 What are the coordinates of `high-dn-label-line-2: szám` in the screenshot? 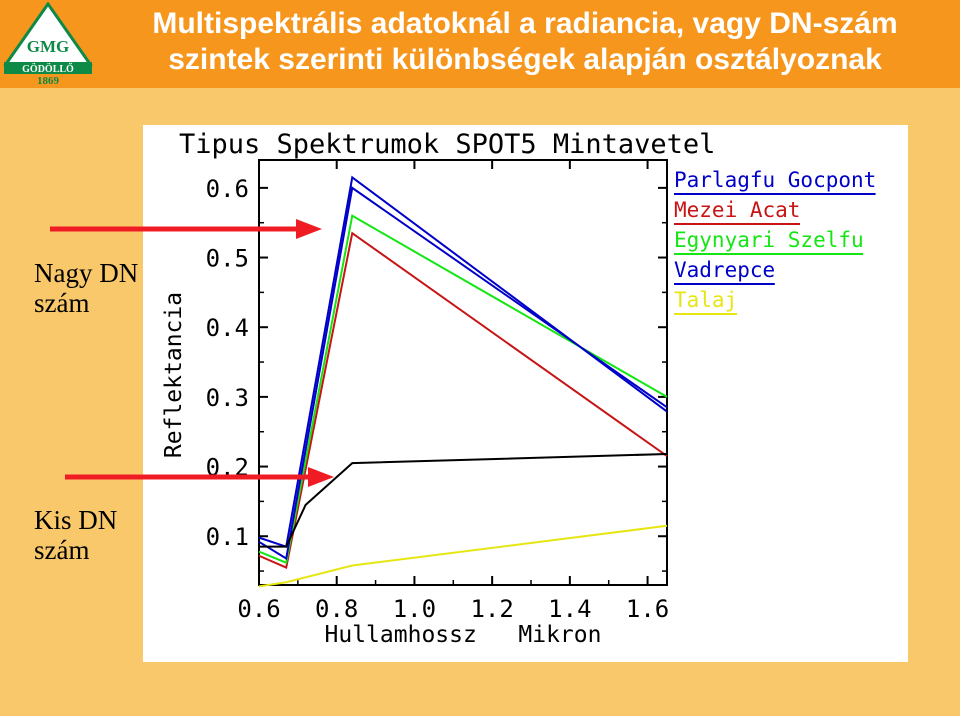 It's located at (62, 303).